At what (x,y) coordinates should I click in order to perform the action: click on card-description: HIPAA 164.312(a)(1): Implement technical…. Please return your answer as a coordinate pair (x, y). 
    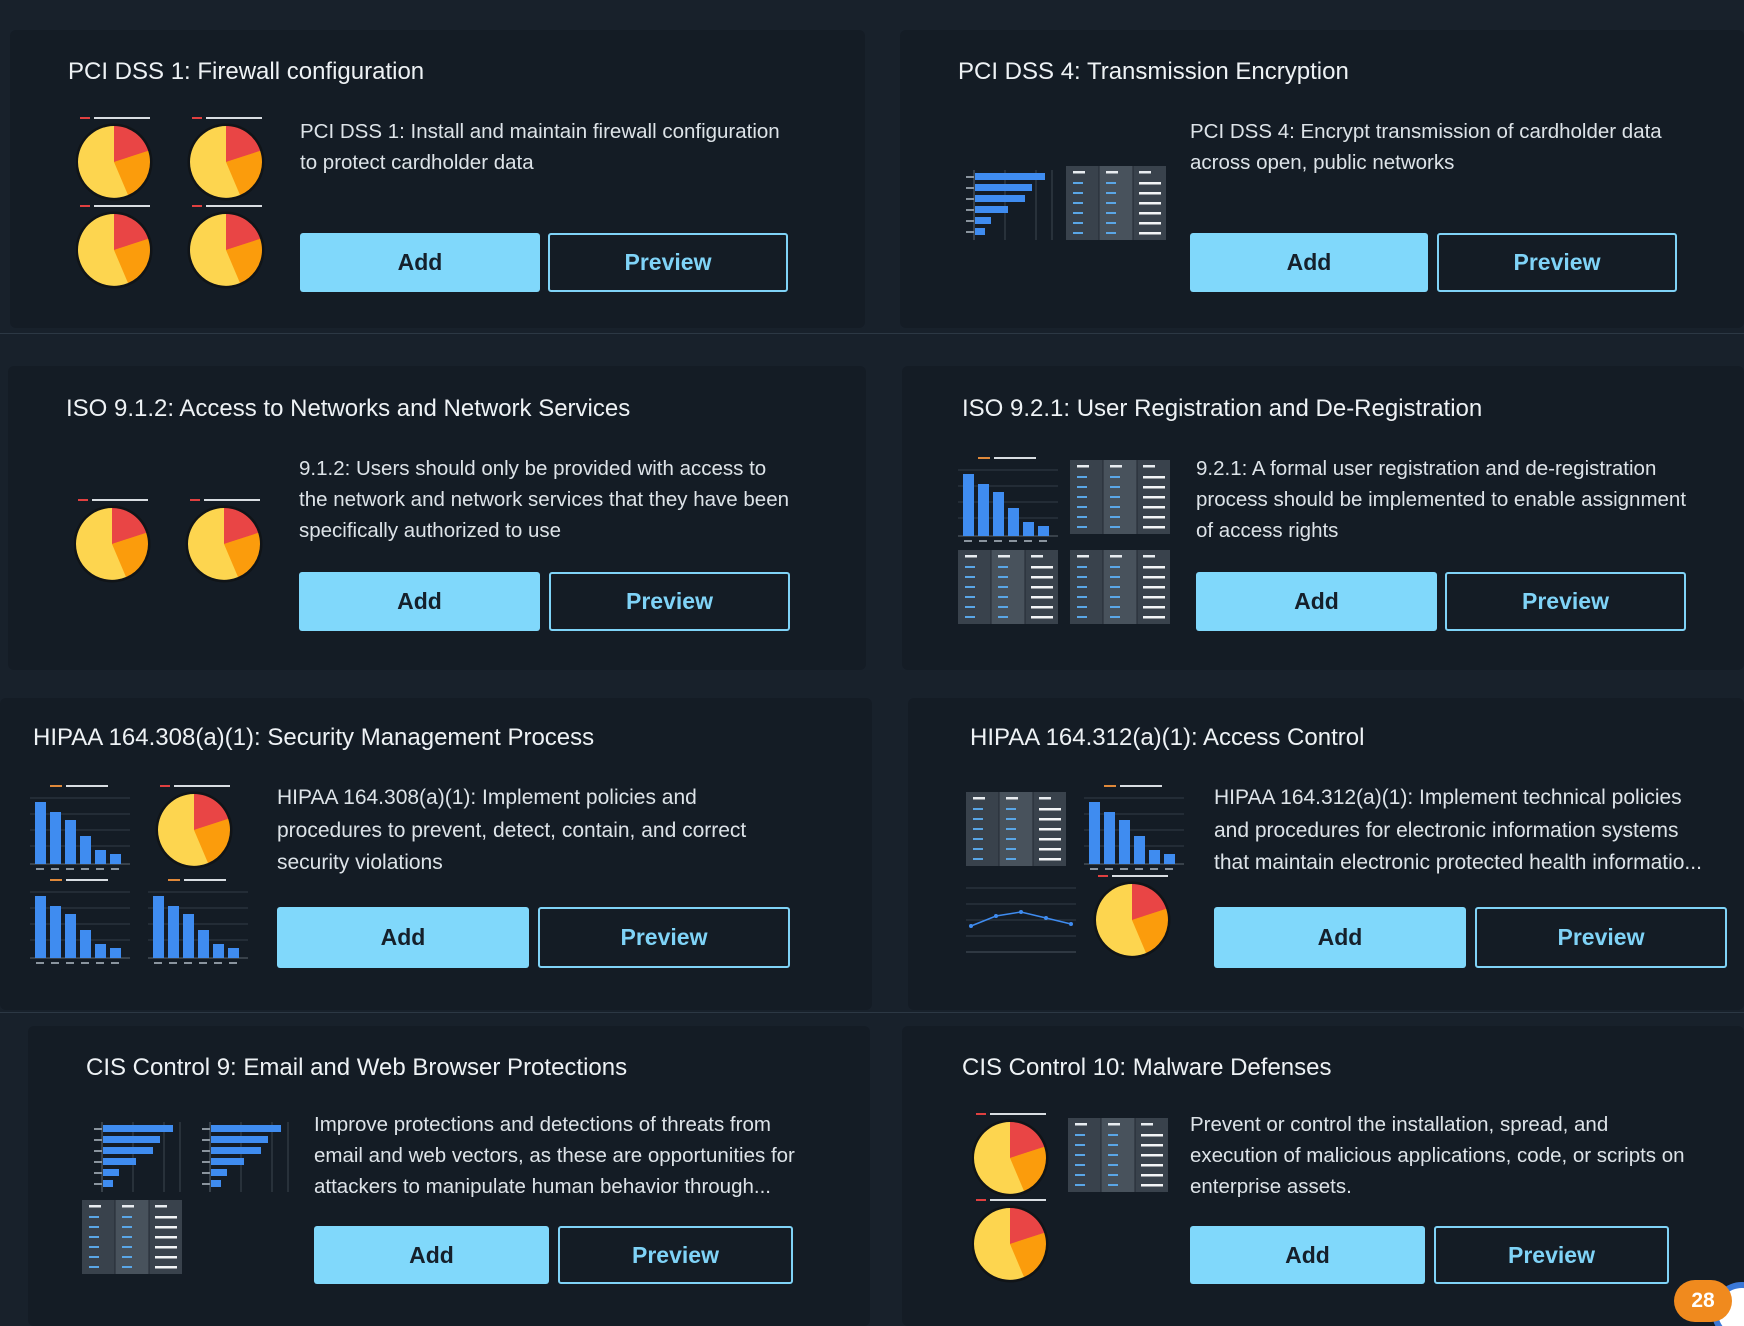
    Looking at the image, I should click on (1458, 830).